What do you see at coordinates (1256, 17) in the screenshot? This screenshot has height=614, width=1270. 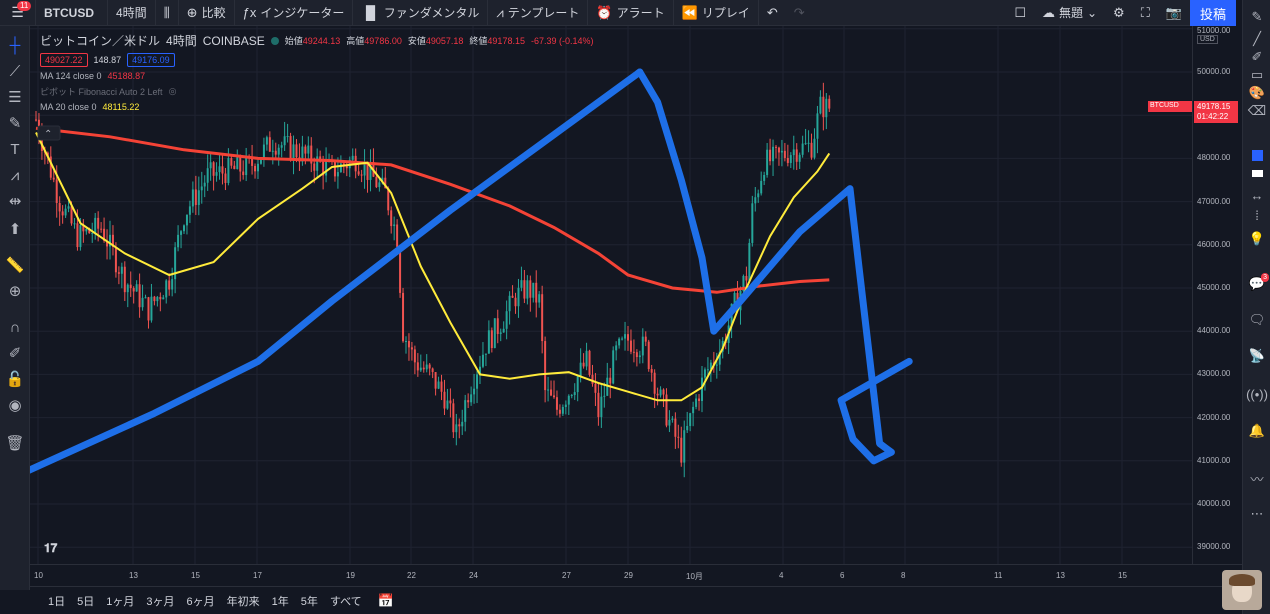 I see `pencil-tool: ✎` at bounding box center [1256, 17].